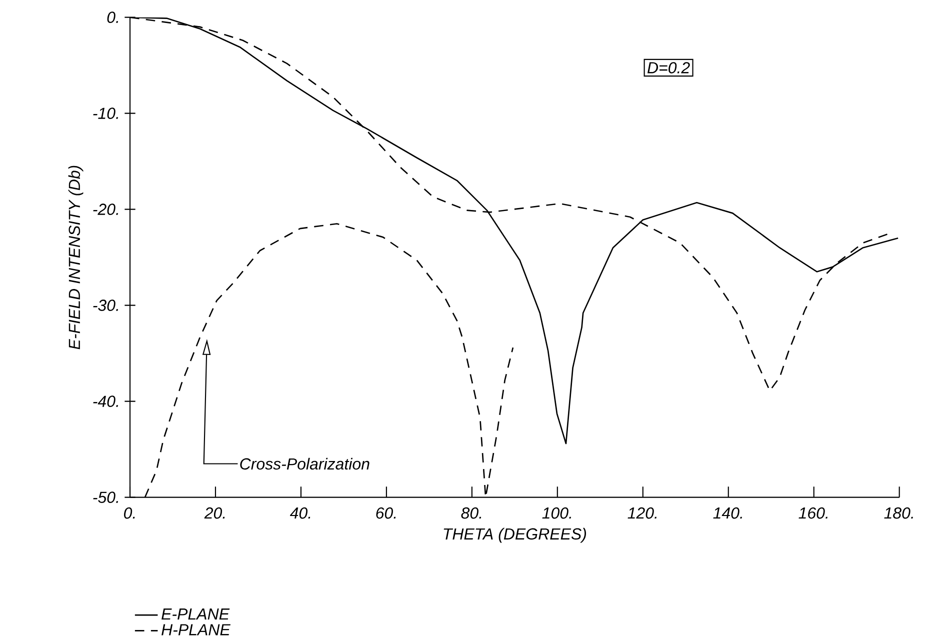  I want to click on annotation: Cross-Polarization, so click(305, 464).